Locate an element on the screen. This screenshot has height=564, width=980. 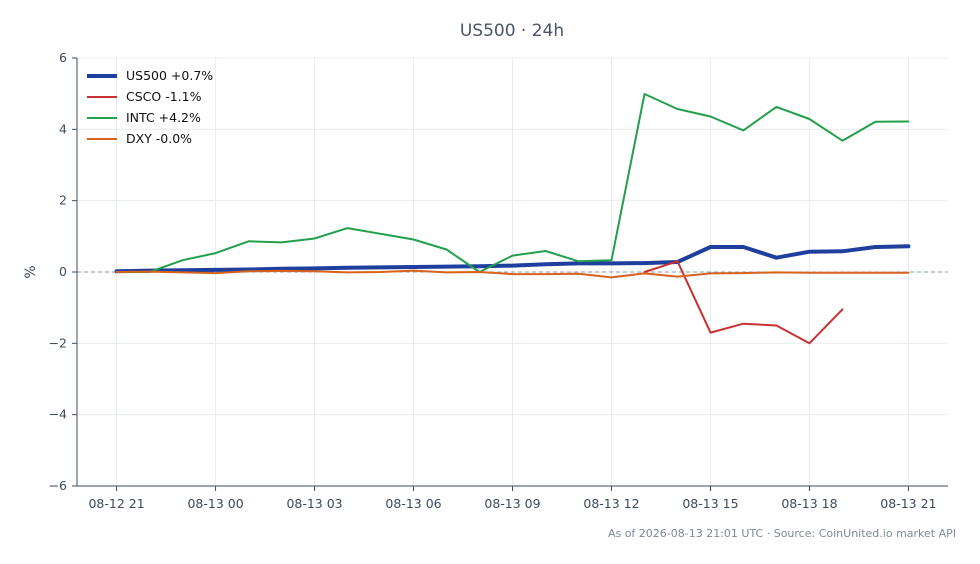
y-axis-label: % is located at coordinates (31, 271).